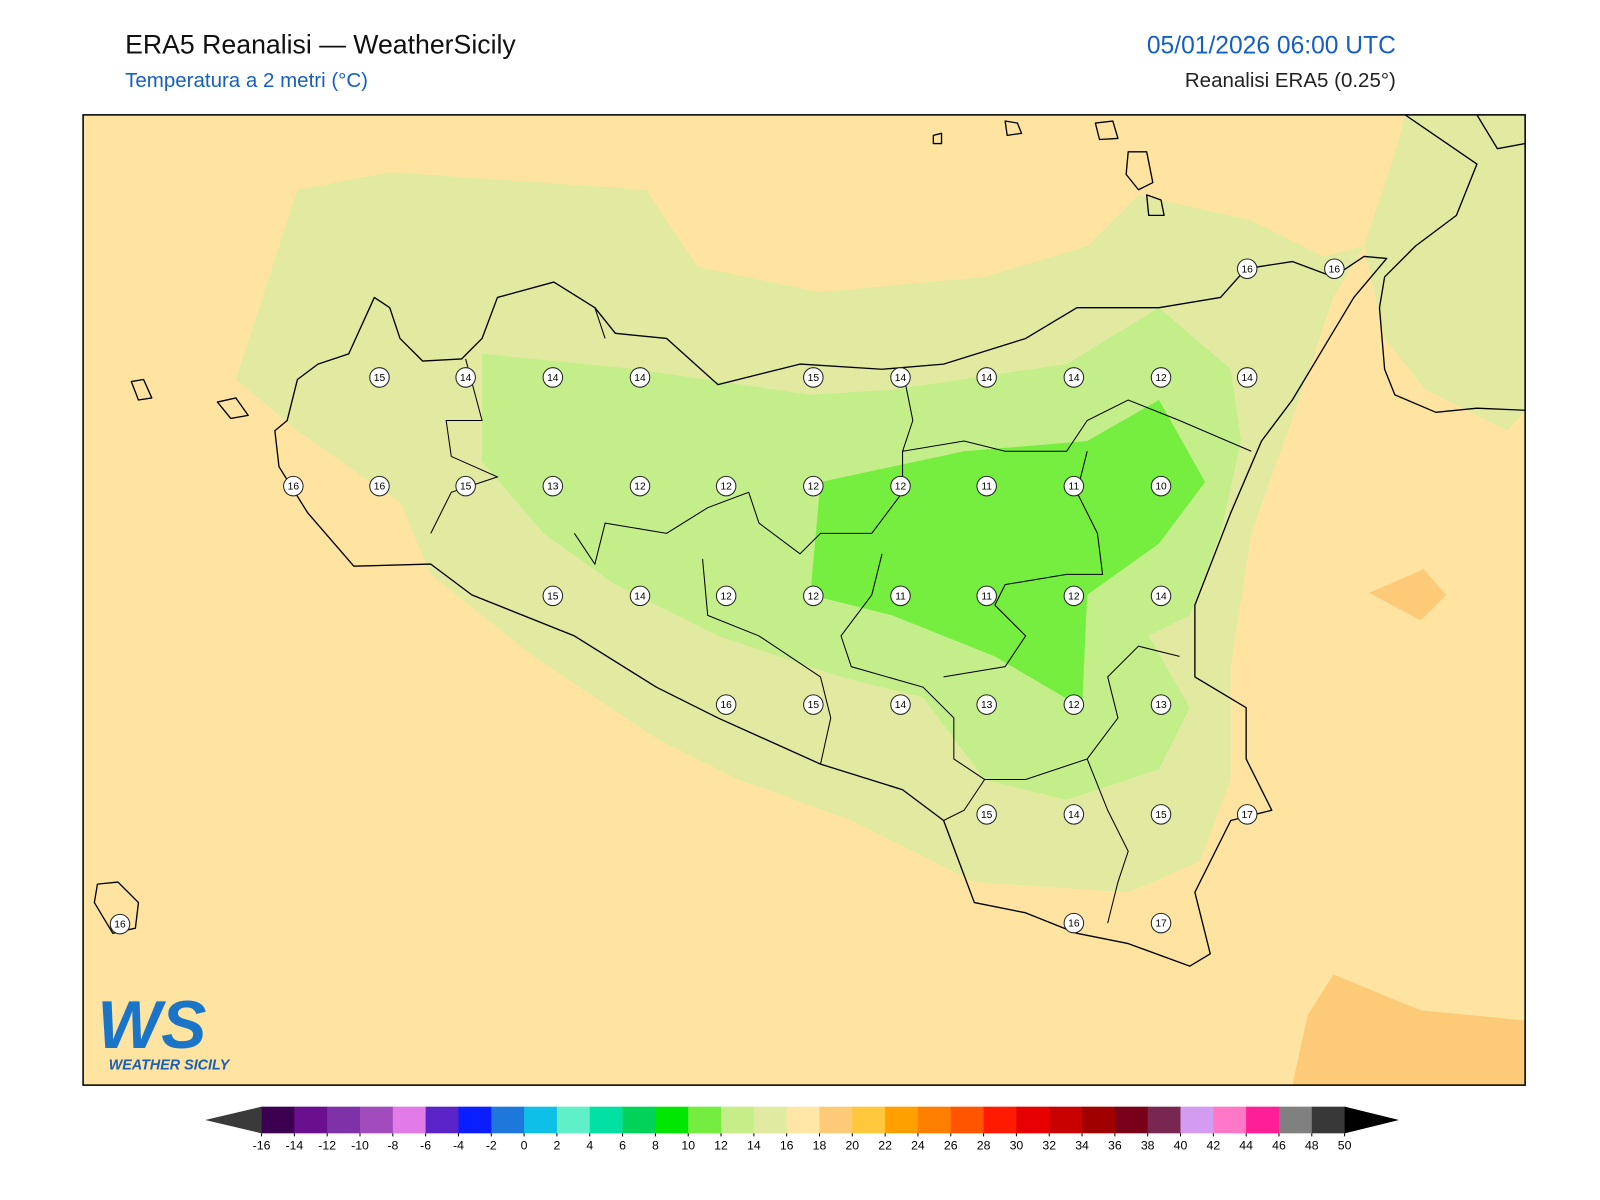 The image size is (1600, 1200). Describe the element at coordinates (294, 1146) in the screenshot. I see `colorbar-tick-label: -14` at that location.